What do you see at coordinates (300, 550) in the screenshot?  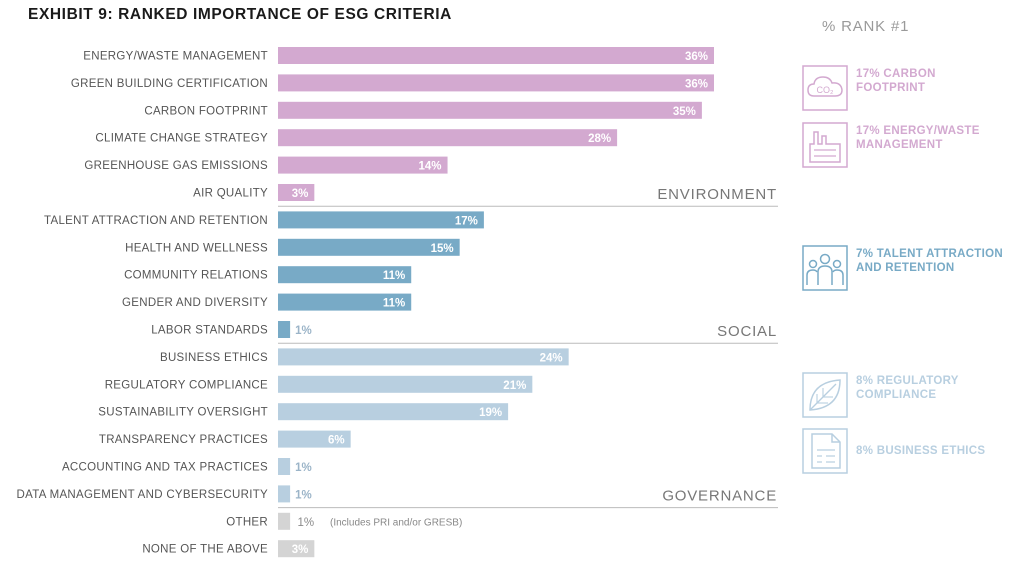 I see `value-label-none-of-the-above: 3%` at bounding box center [300, 550].